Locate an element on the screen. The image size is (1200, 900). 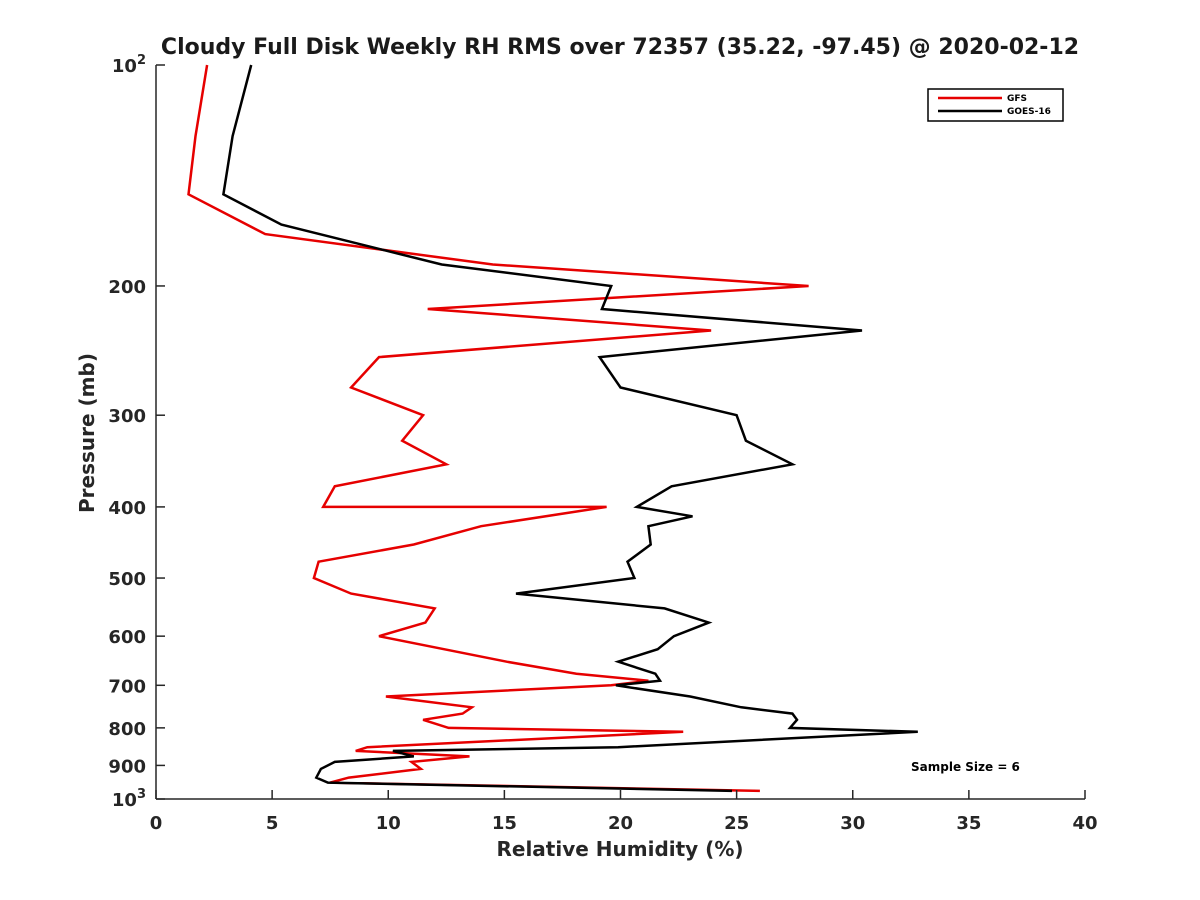
x-tick-label: 5 is located at coordinates (272, 823).